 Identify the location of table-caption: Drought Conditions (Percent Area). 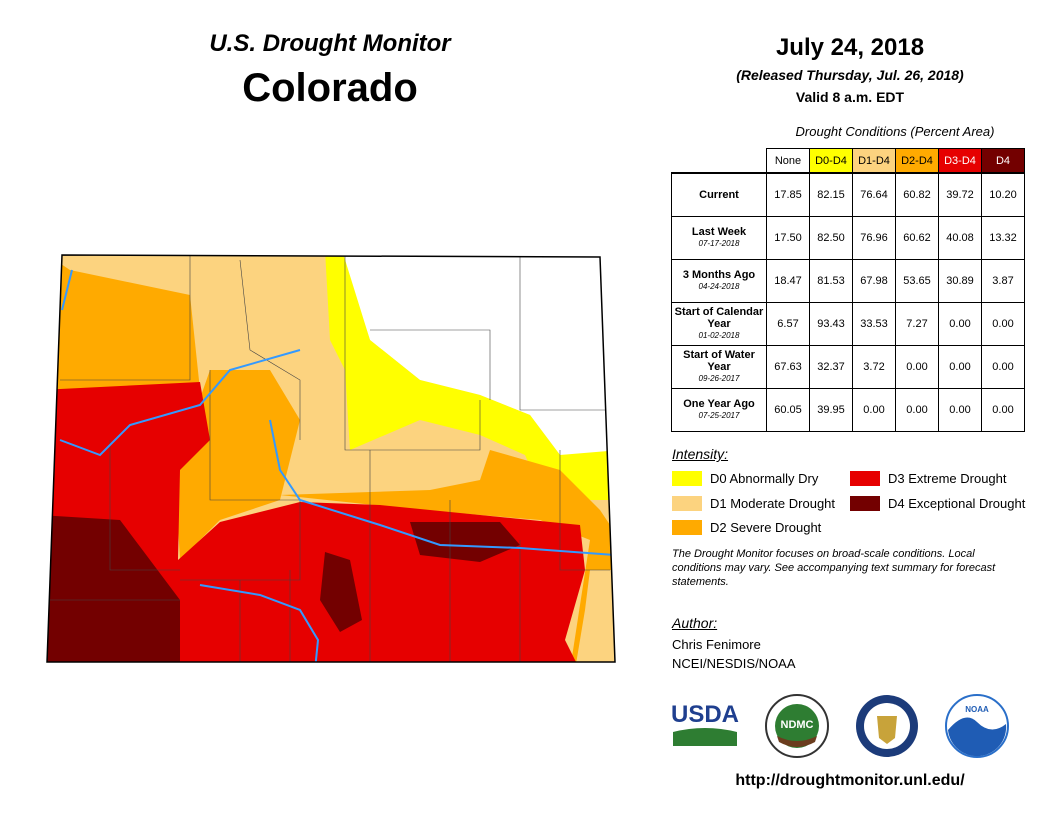
(895, 131).